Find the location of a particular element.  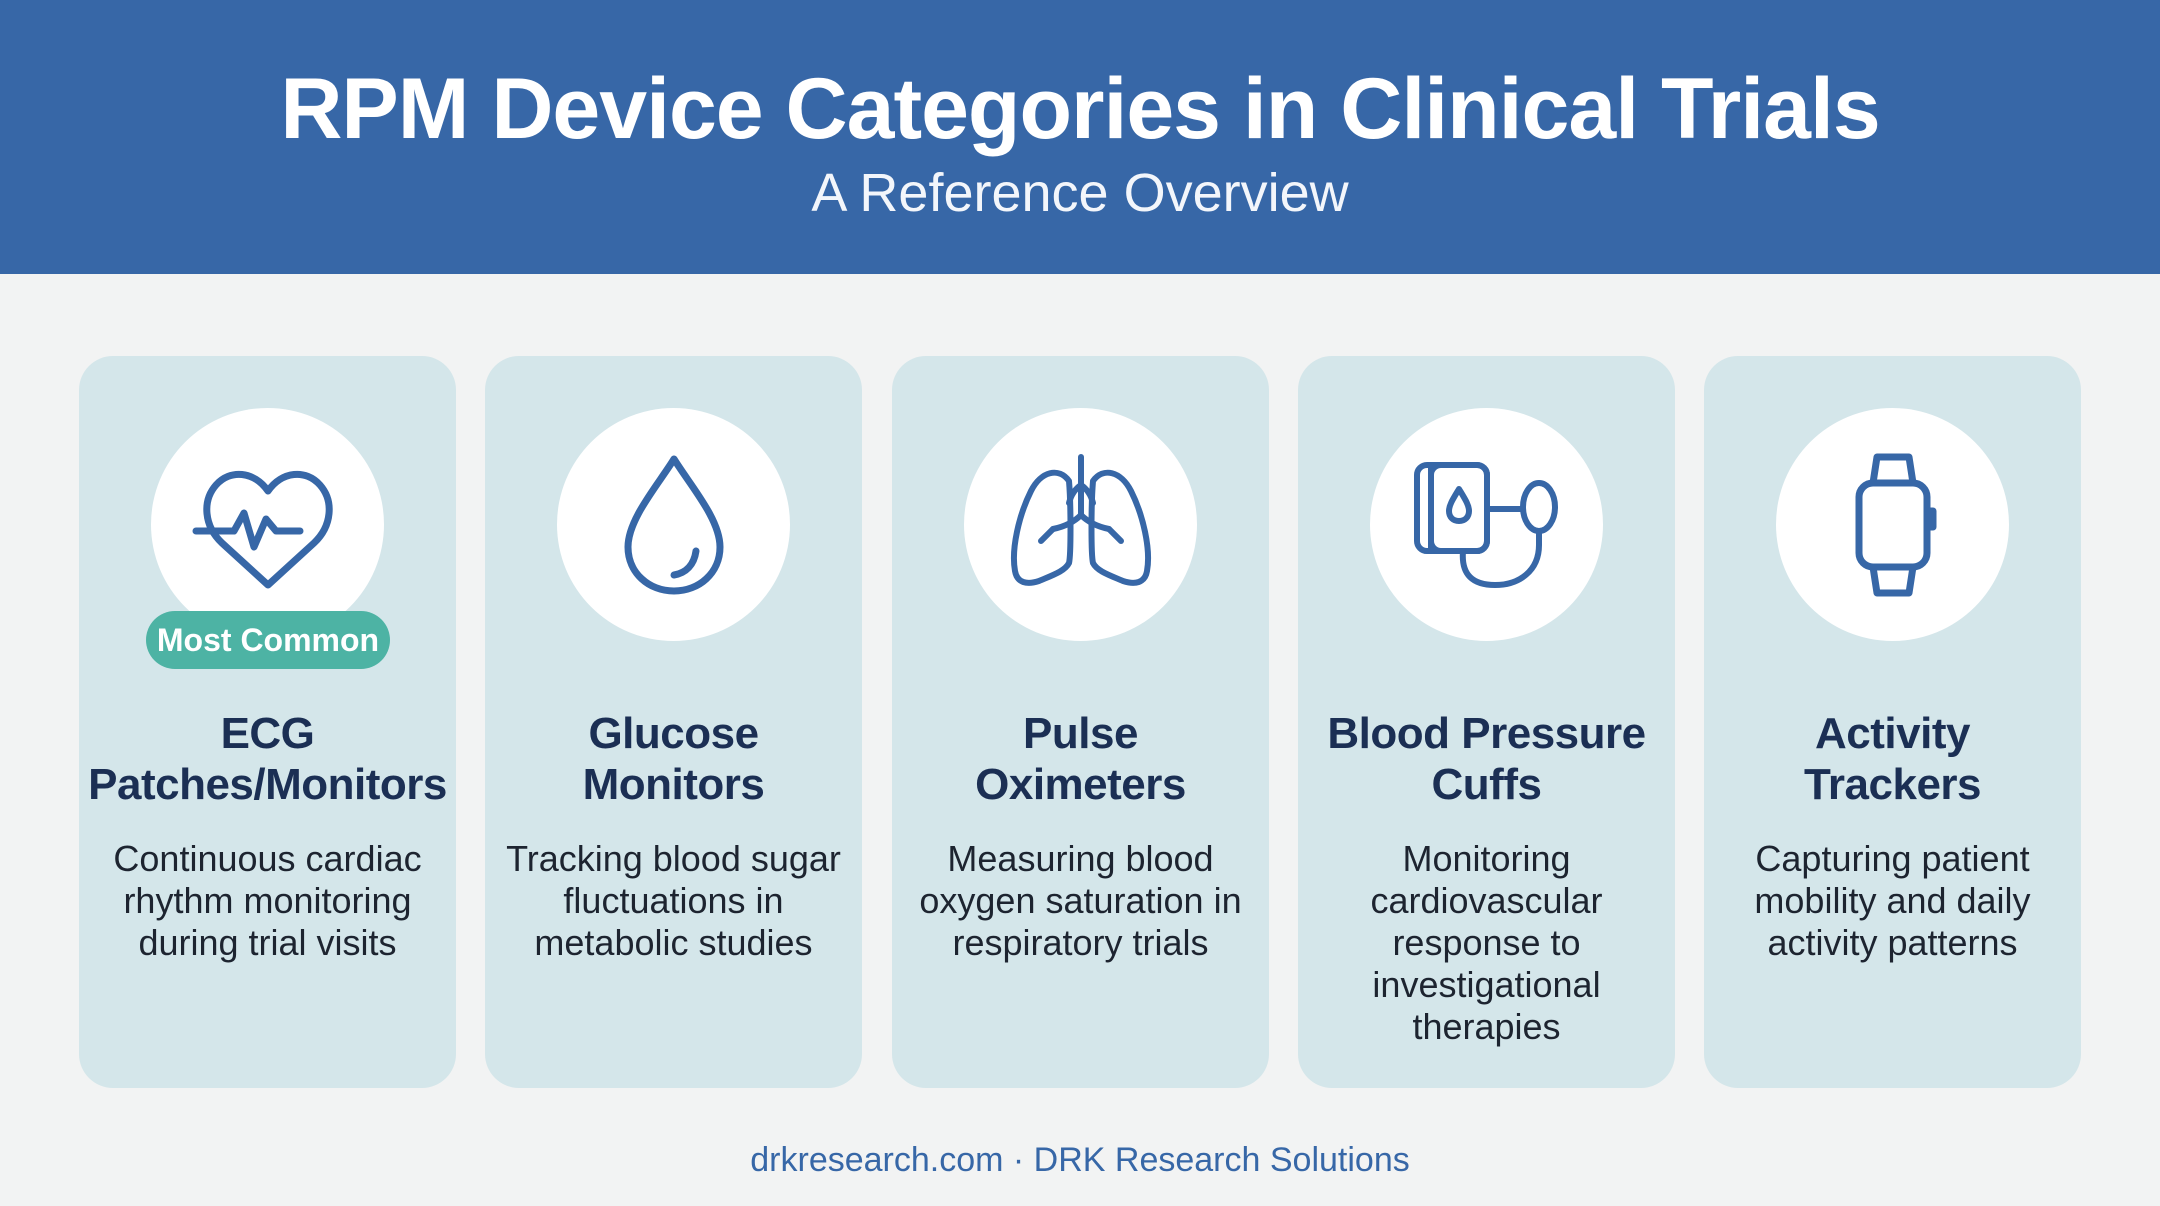

card-title: Activity Trackers is located at coordinates (1892, 759).